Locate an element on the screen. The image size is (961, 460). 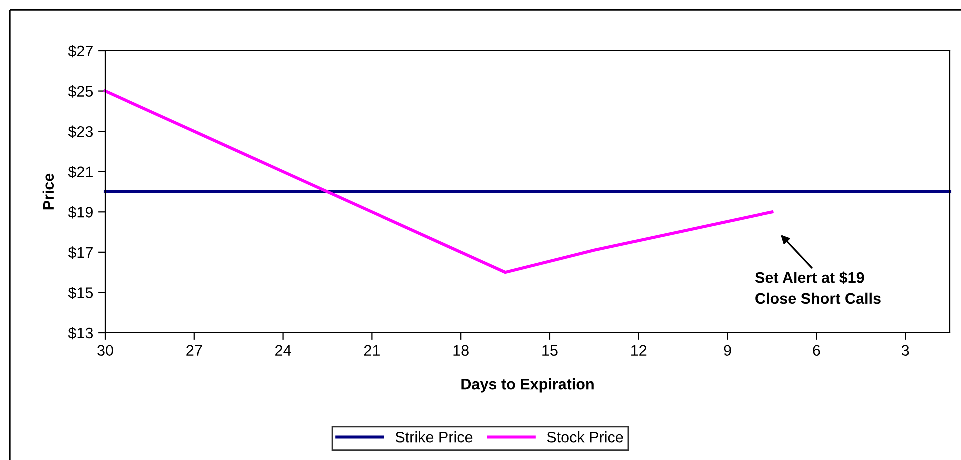
y-tick-label: $23 is located at coordinates (81, 132).